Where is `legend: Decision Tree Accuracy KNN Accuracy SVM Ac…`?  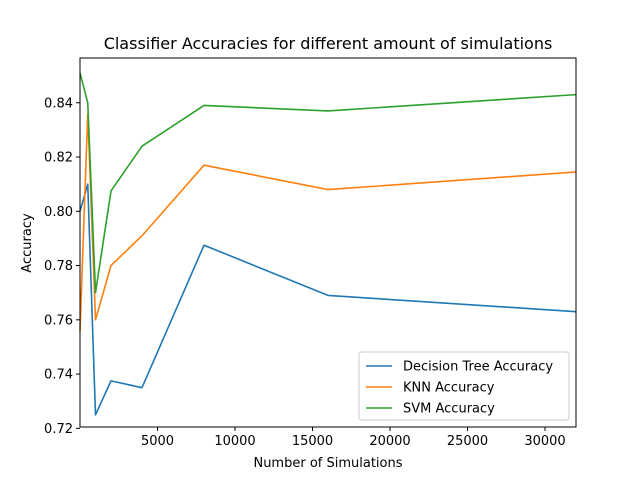
legend: Decision Tree Accuracy KNN Accuracy SVM Ac… is located at coordinates (464, 386).